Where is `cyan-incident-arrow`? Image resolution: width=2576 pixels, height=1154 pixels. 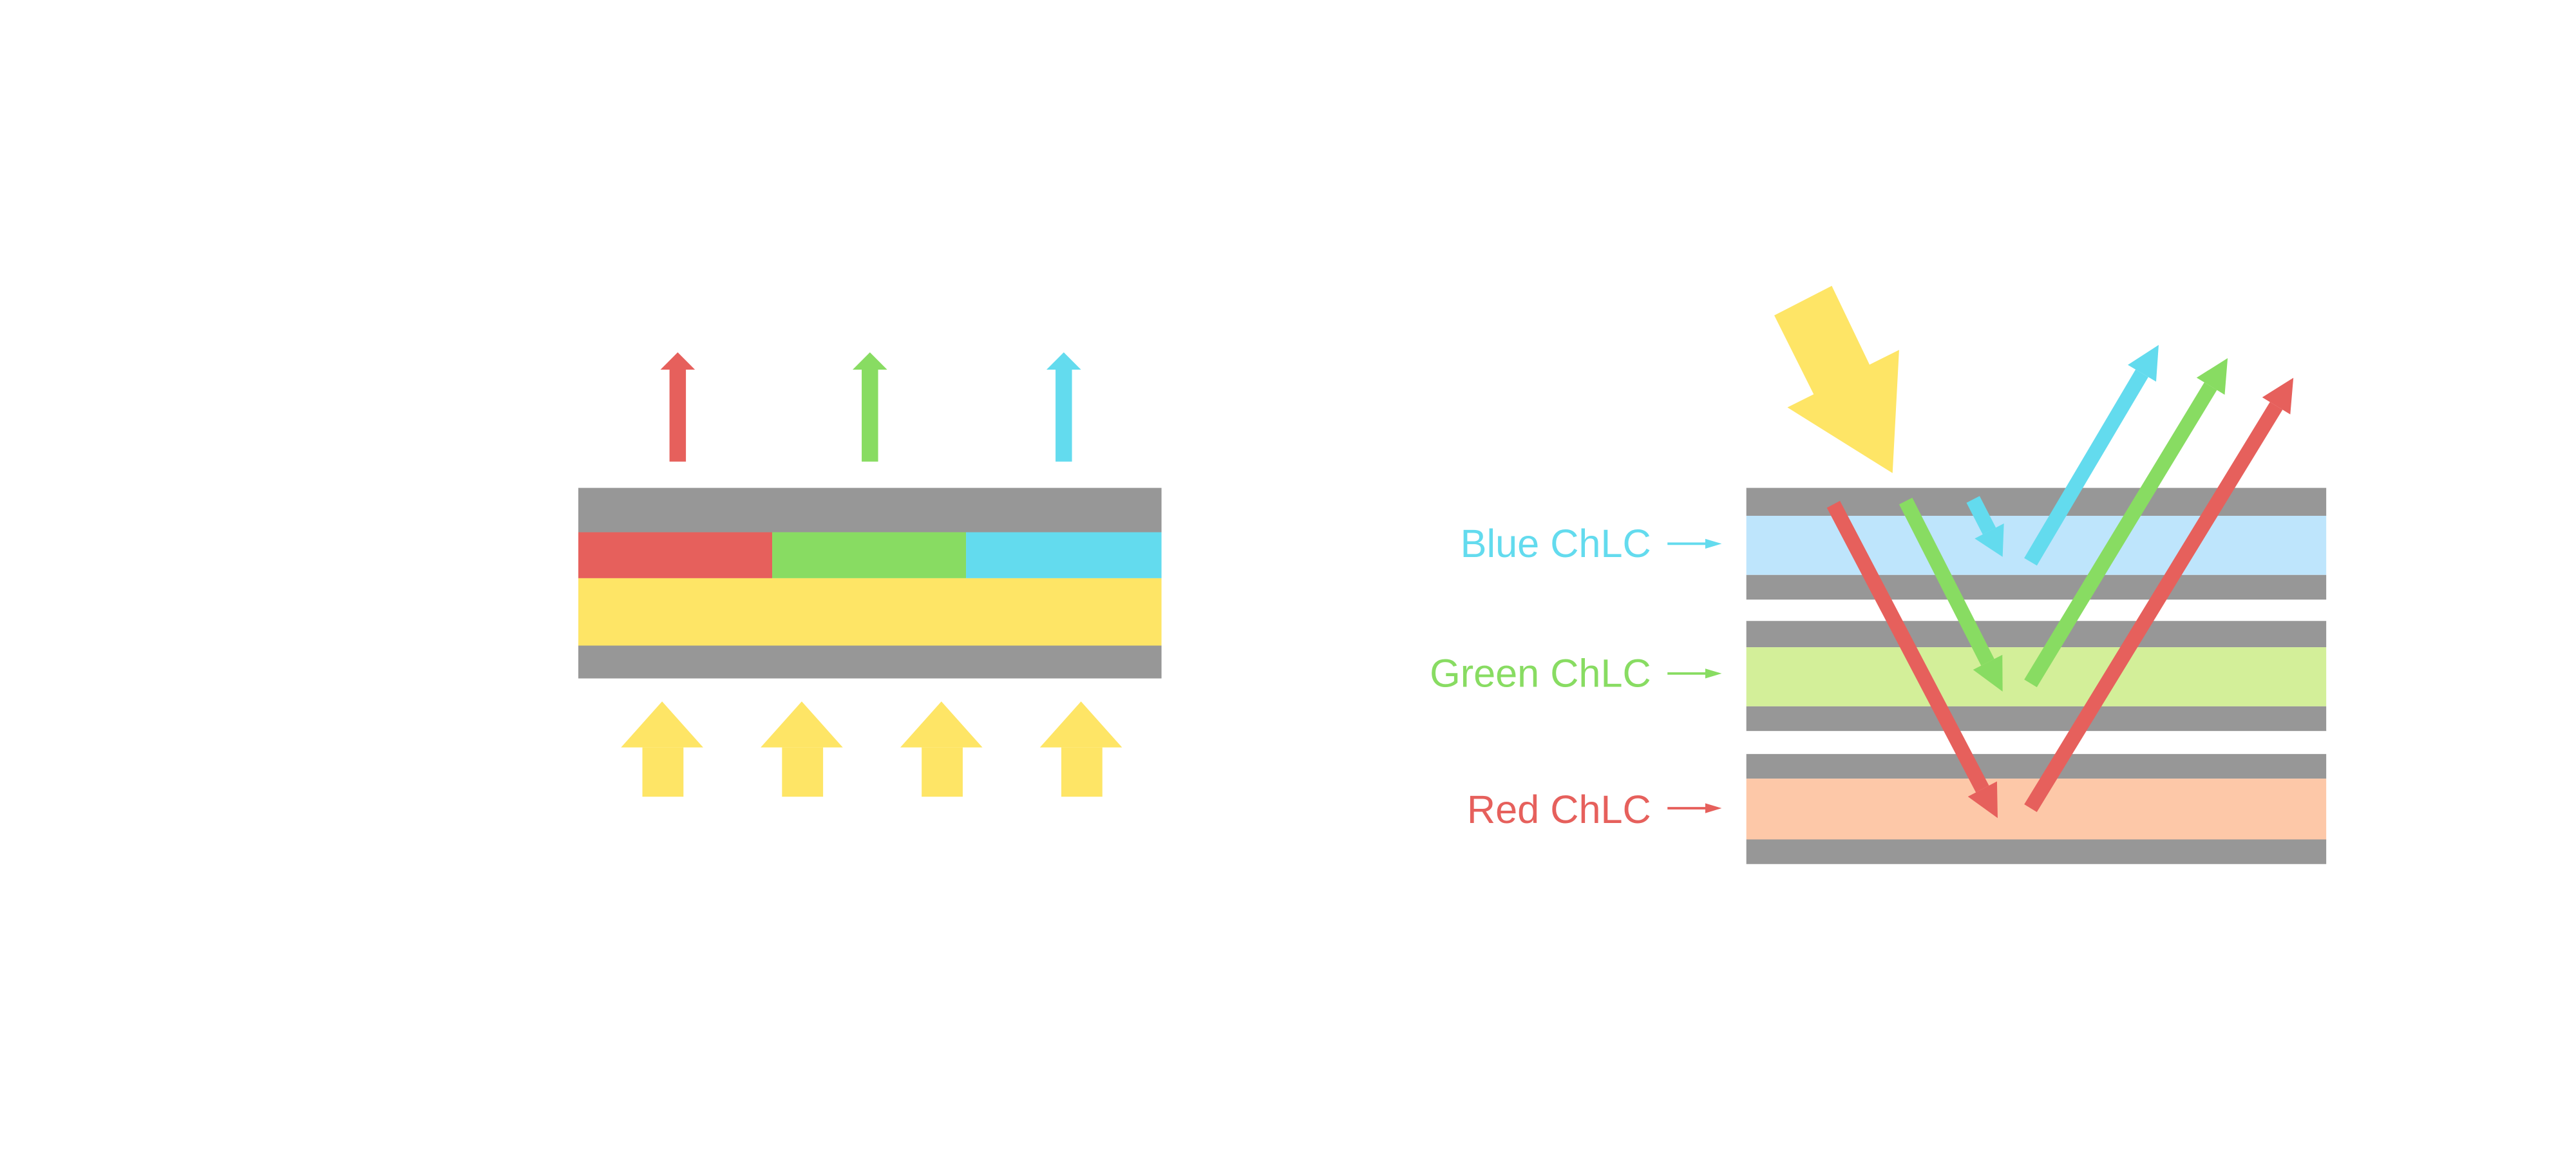
cyan-incident-arrow is located at coordinates (1985, 526).